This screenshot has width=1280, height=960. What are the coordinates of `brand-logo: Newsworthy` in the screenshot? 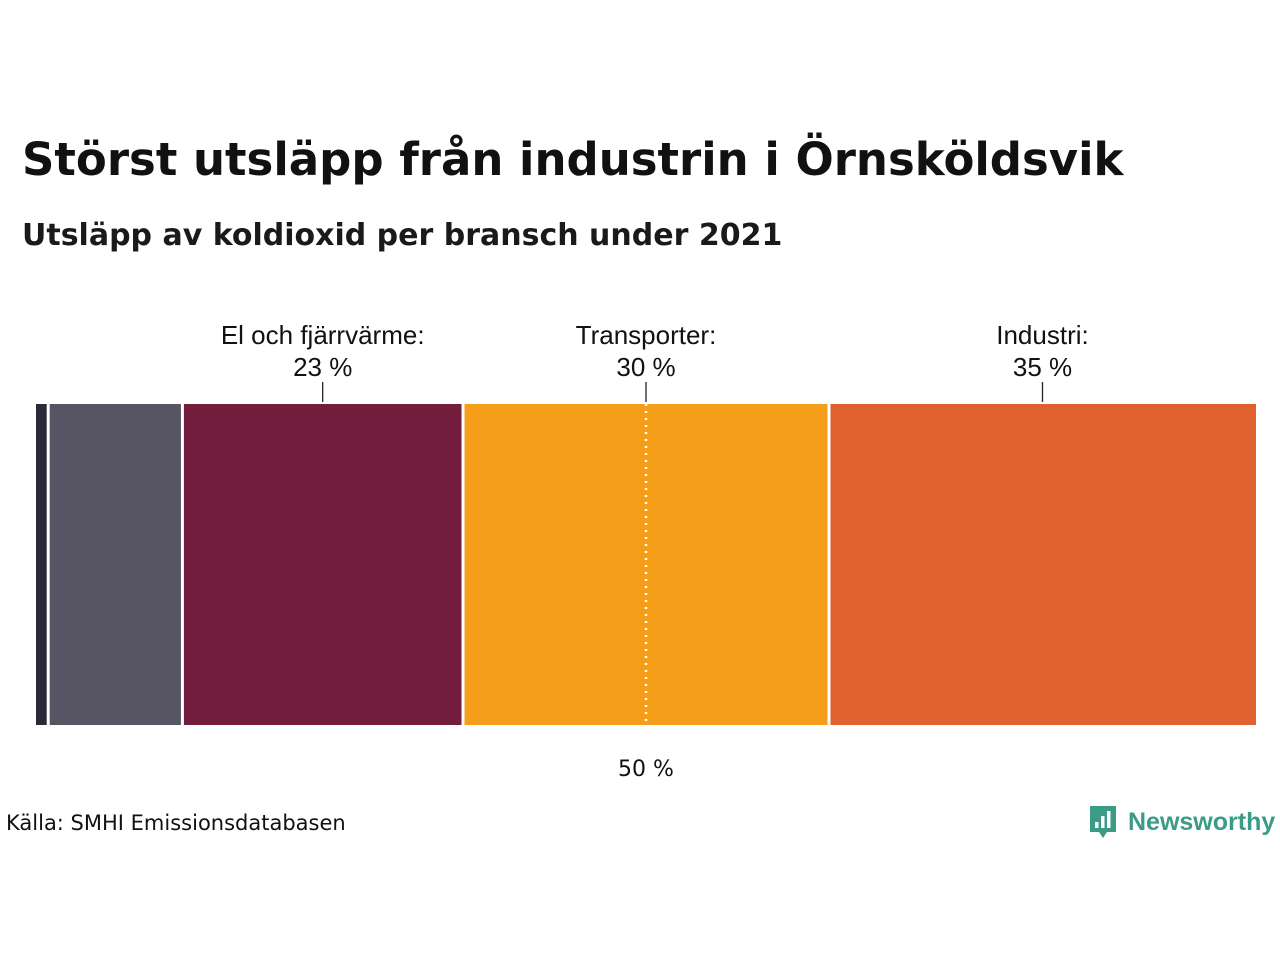 It's located at (1181, 822).